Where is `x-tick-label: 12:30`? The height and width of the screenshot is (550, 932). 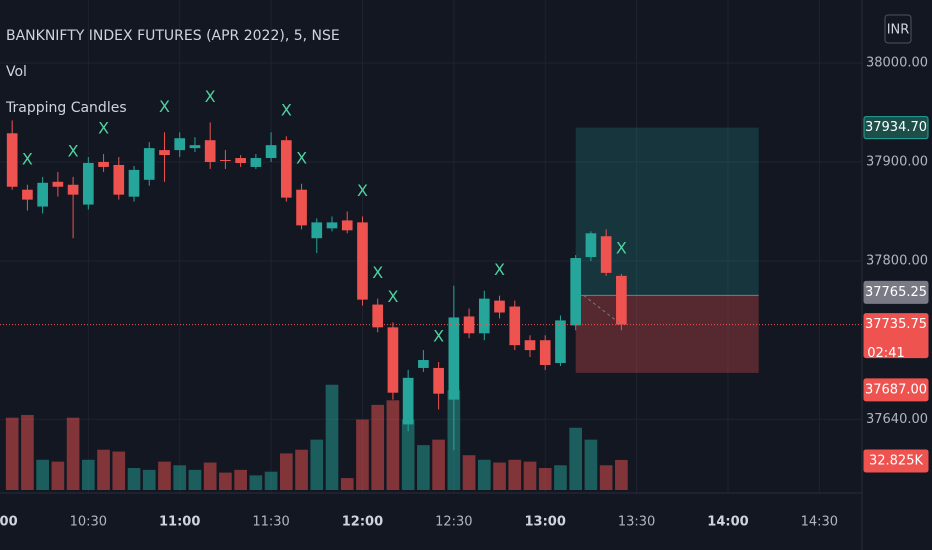
x-tick-label: 12:30 is located at coordinates (453, 522).